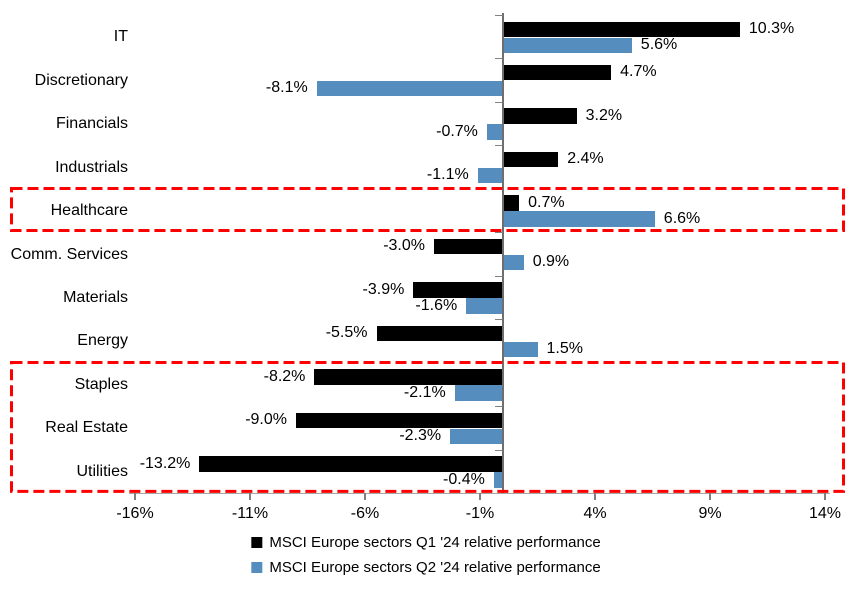 This screenshot has height=601, width=852. Describe the element at coordinates (564, 349) in the screenshot. I see `value-label-q2-energy: 1.5%` at that location.